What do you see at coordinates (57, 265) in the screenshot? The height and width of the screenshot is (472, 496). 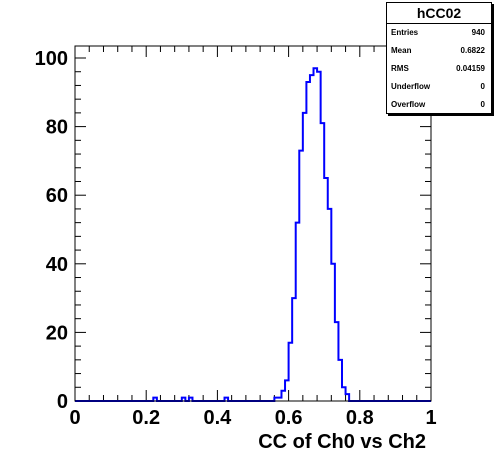 I see `y-tick-label: 40` at bounding box center [57, 265].